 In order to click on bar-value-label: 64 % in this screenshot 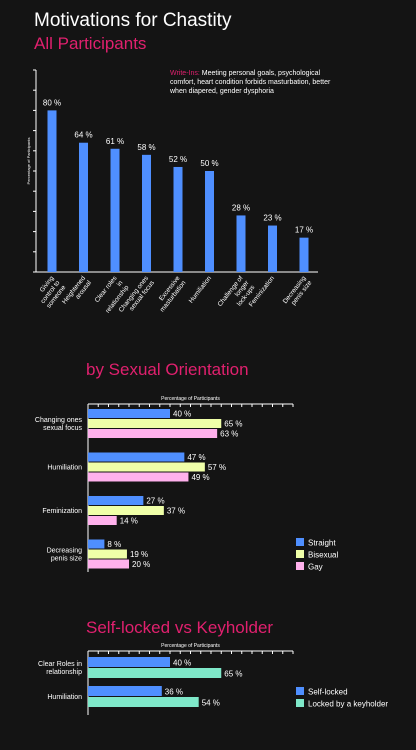, I will do `click(83, 135)`.